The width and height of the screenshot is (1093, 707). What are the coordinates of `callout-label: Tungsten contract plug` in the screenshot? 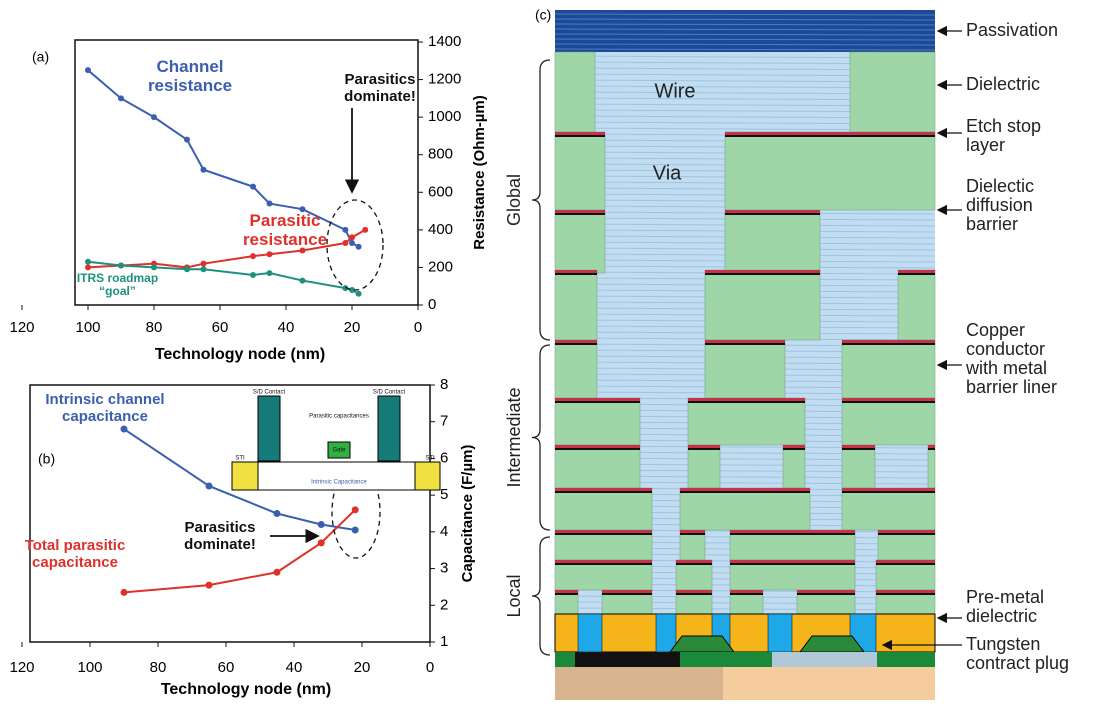 It's located at (1018, 653).